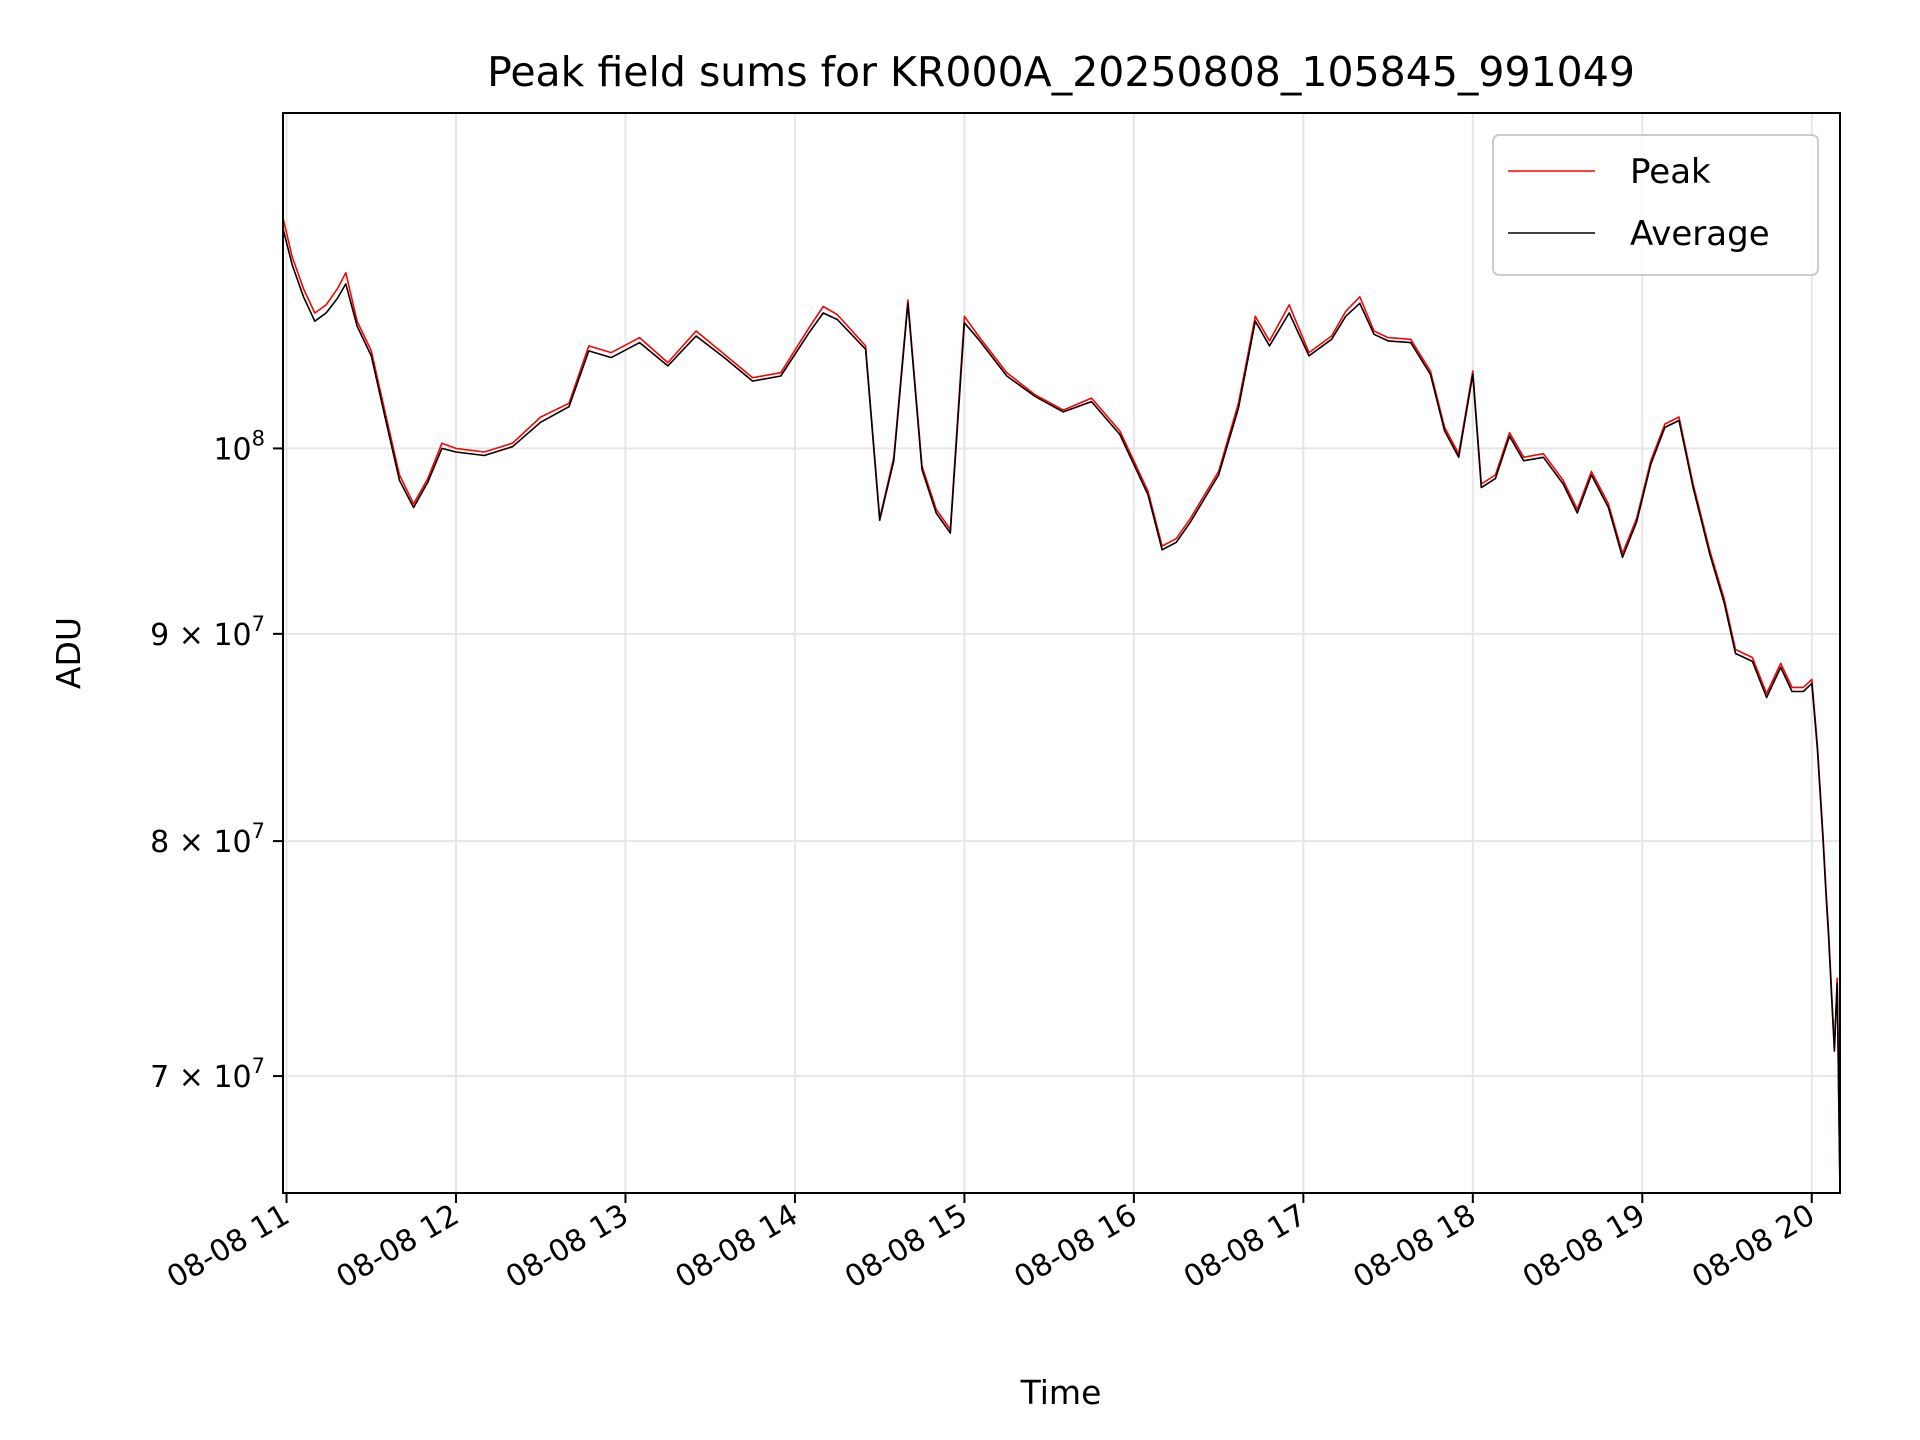 This screenshot has height=1440, width=1920. I want to click on y-tick-mantissa: 8 ×, so click(181, 842).